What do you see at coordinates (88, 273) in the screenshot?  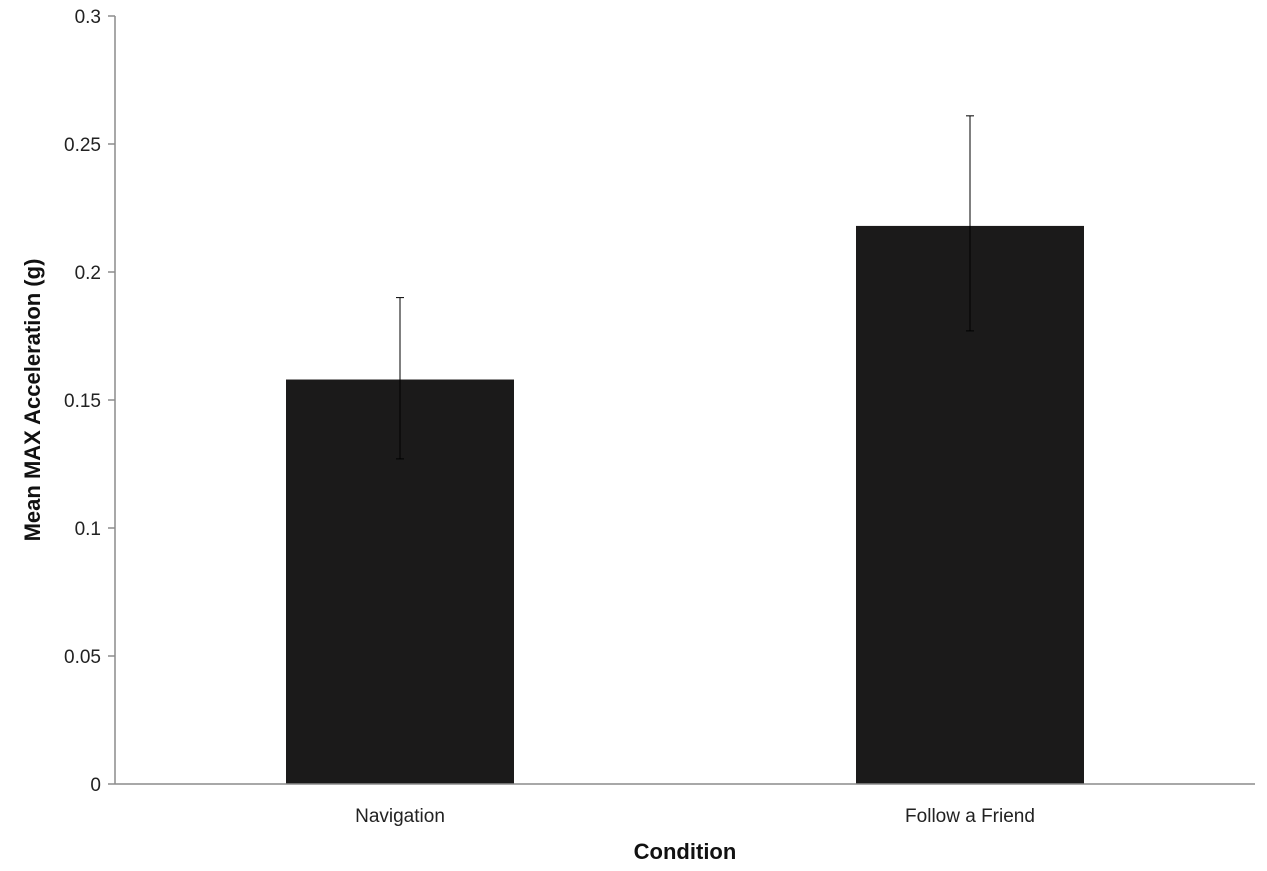 I see `y-tick-label: 0.2` at bounding box center [88, 273].